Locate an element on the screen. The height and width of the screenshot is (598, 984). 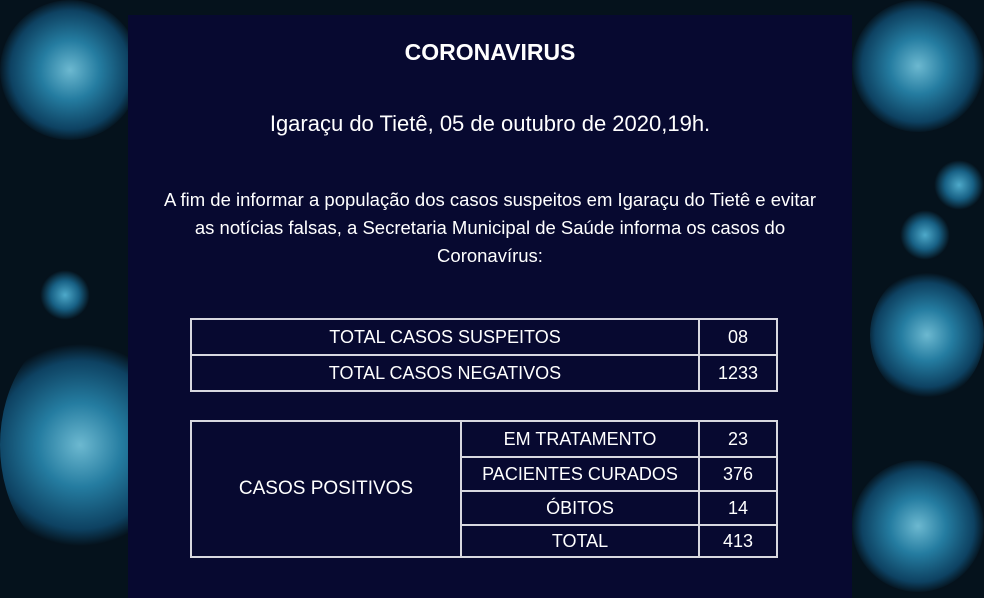
table-row: PACIENTES CURADOS 376 is located at coordinates (484, 474).